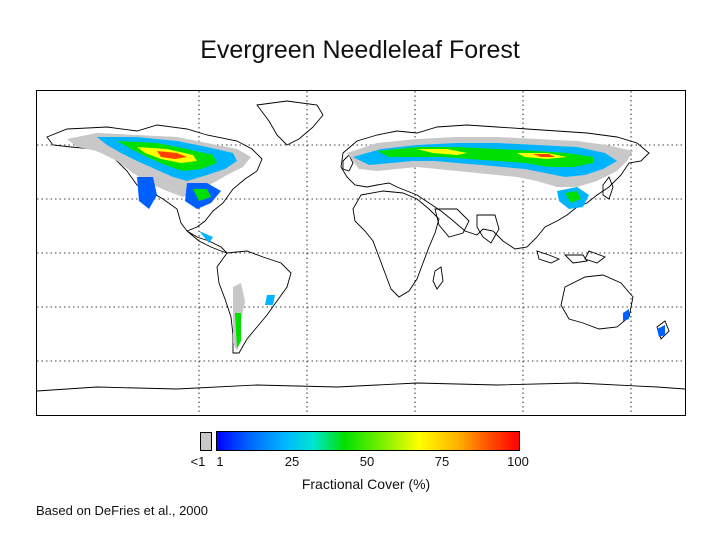  Describe the element at coordinates (360, 50) in the screenshot. I see `map-title: Evergreen Needleleaf Forest` at that location.